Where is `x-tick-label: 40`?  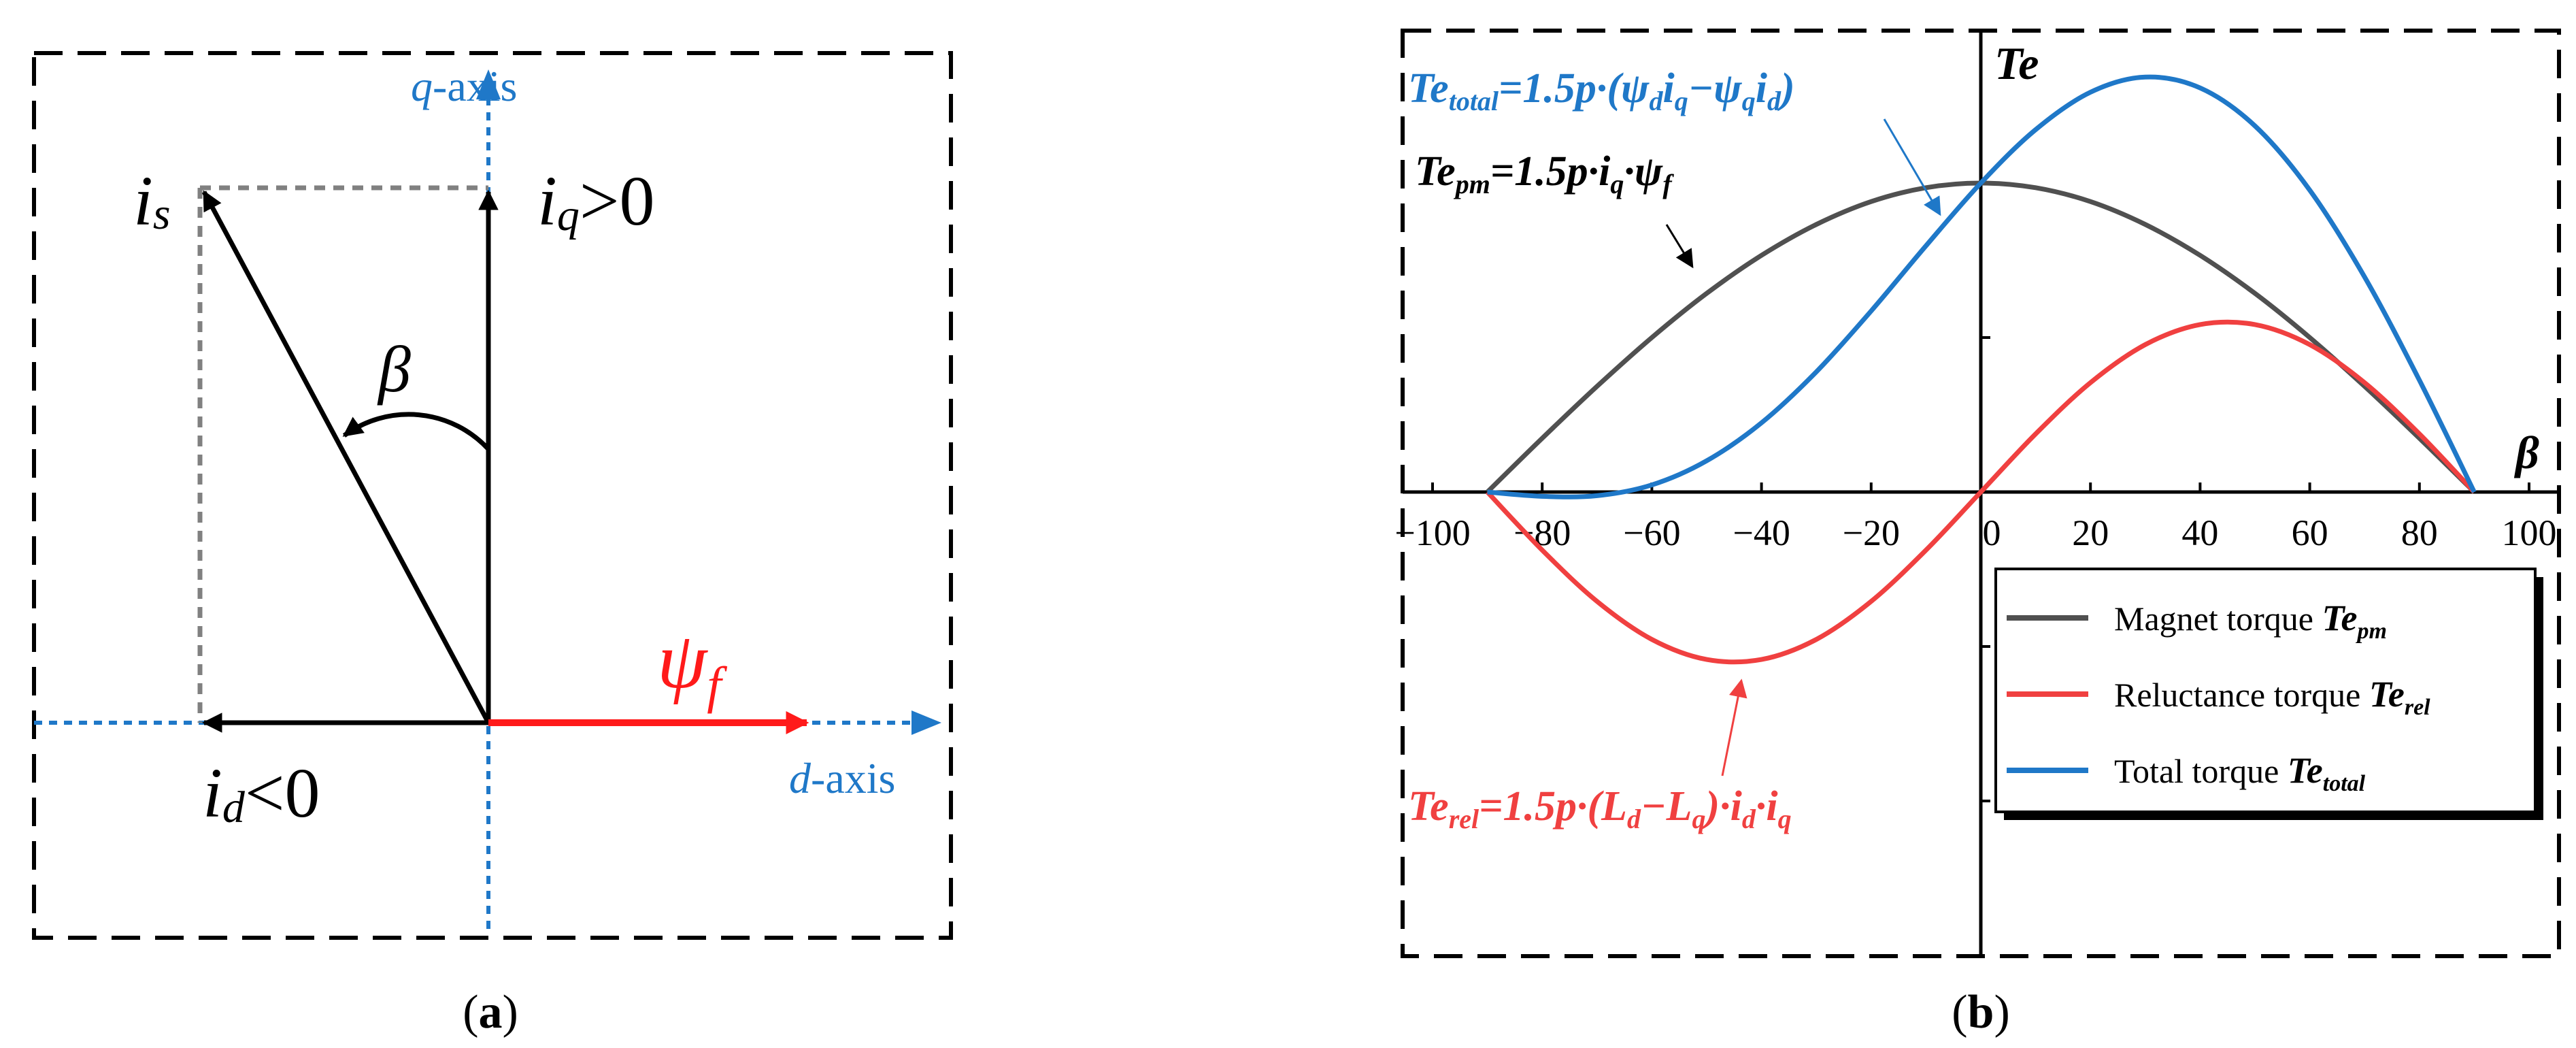 x-tick-label: 40 is located at coordinates (2199, 532).